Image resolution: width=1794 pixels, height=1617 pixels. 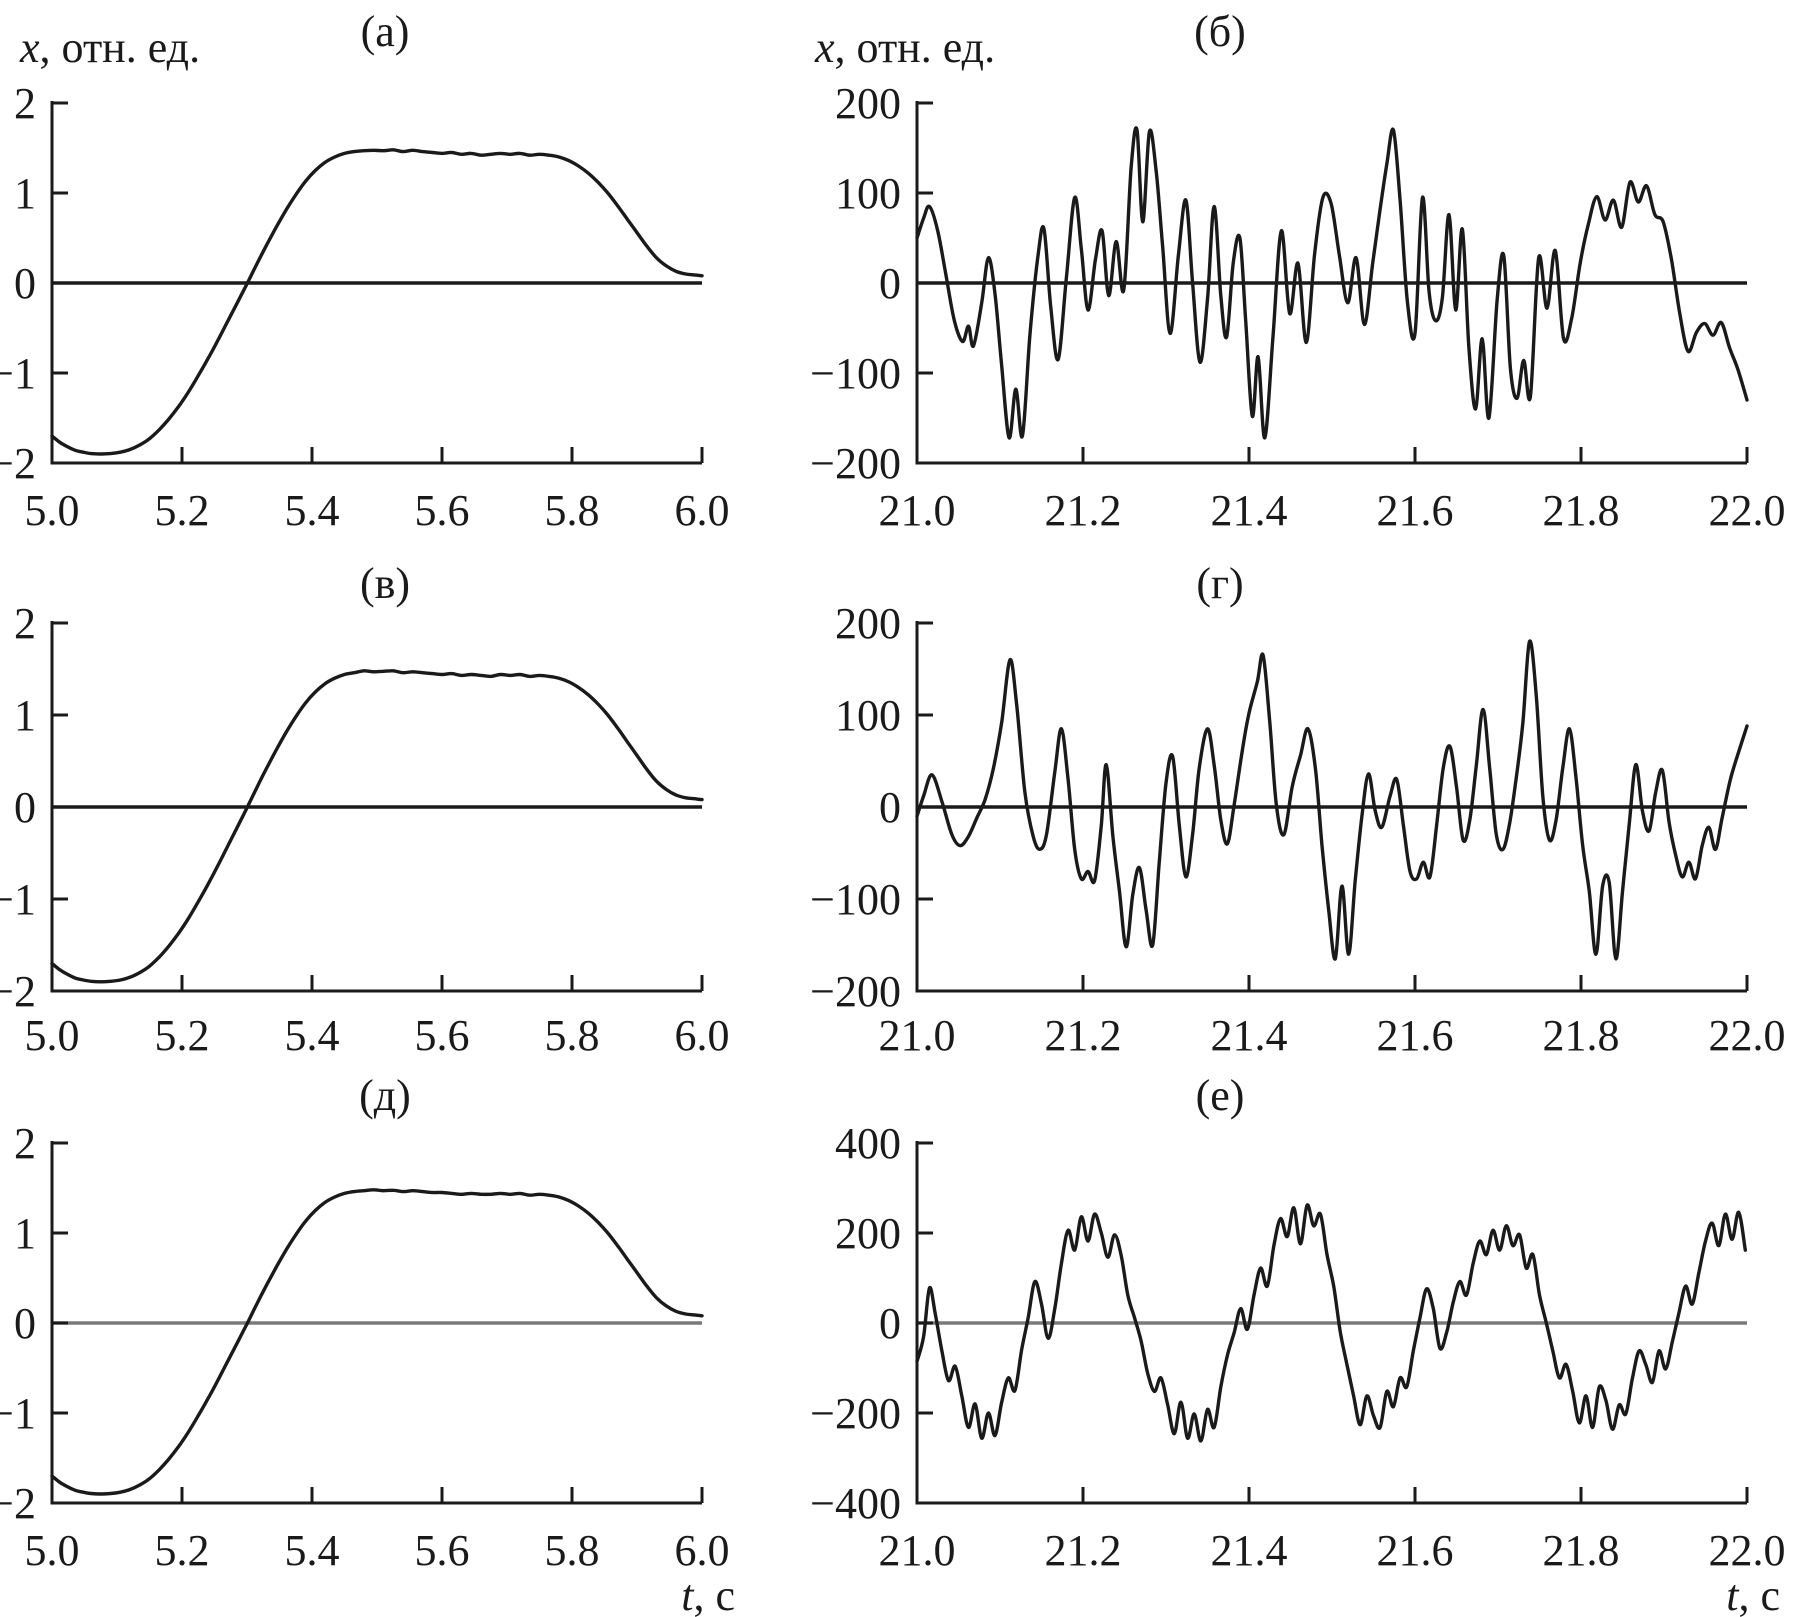 I want to click on x-tick-label-v: 5.2, so click(x=182, y=1035).